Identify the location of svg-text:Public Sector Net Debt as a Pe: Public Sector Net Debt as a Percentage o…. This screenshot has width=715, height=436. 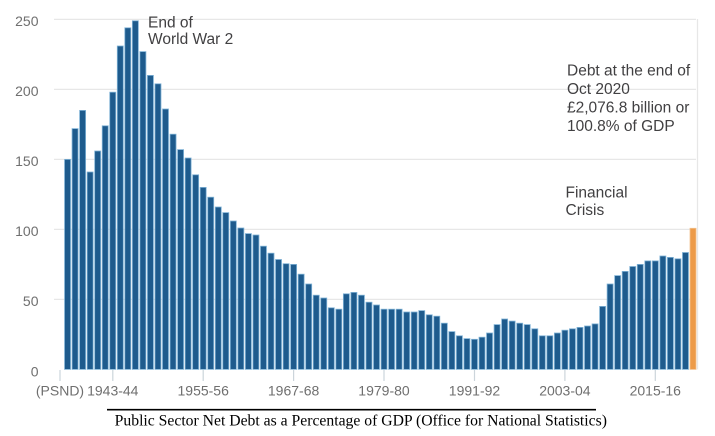
(361, 421).